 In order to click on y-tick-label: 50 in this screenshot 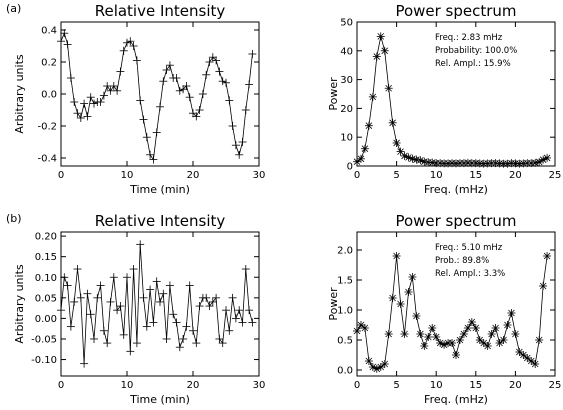, I will do `click(346, 23)`.